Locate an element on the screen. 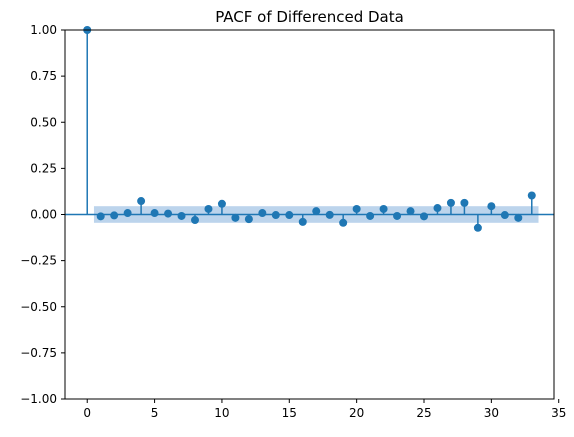  y-tick-label-5: 0.25 is located at coordinates (43, 168).